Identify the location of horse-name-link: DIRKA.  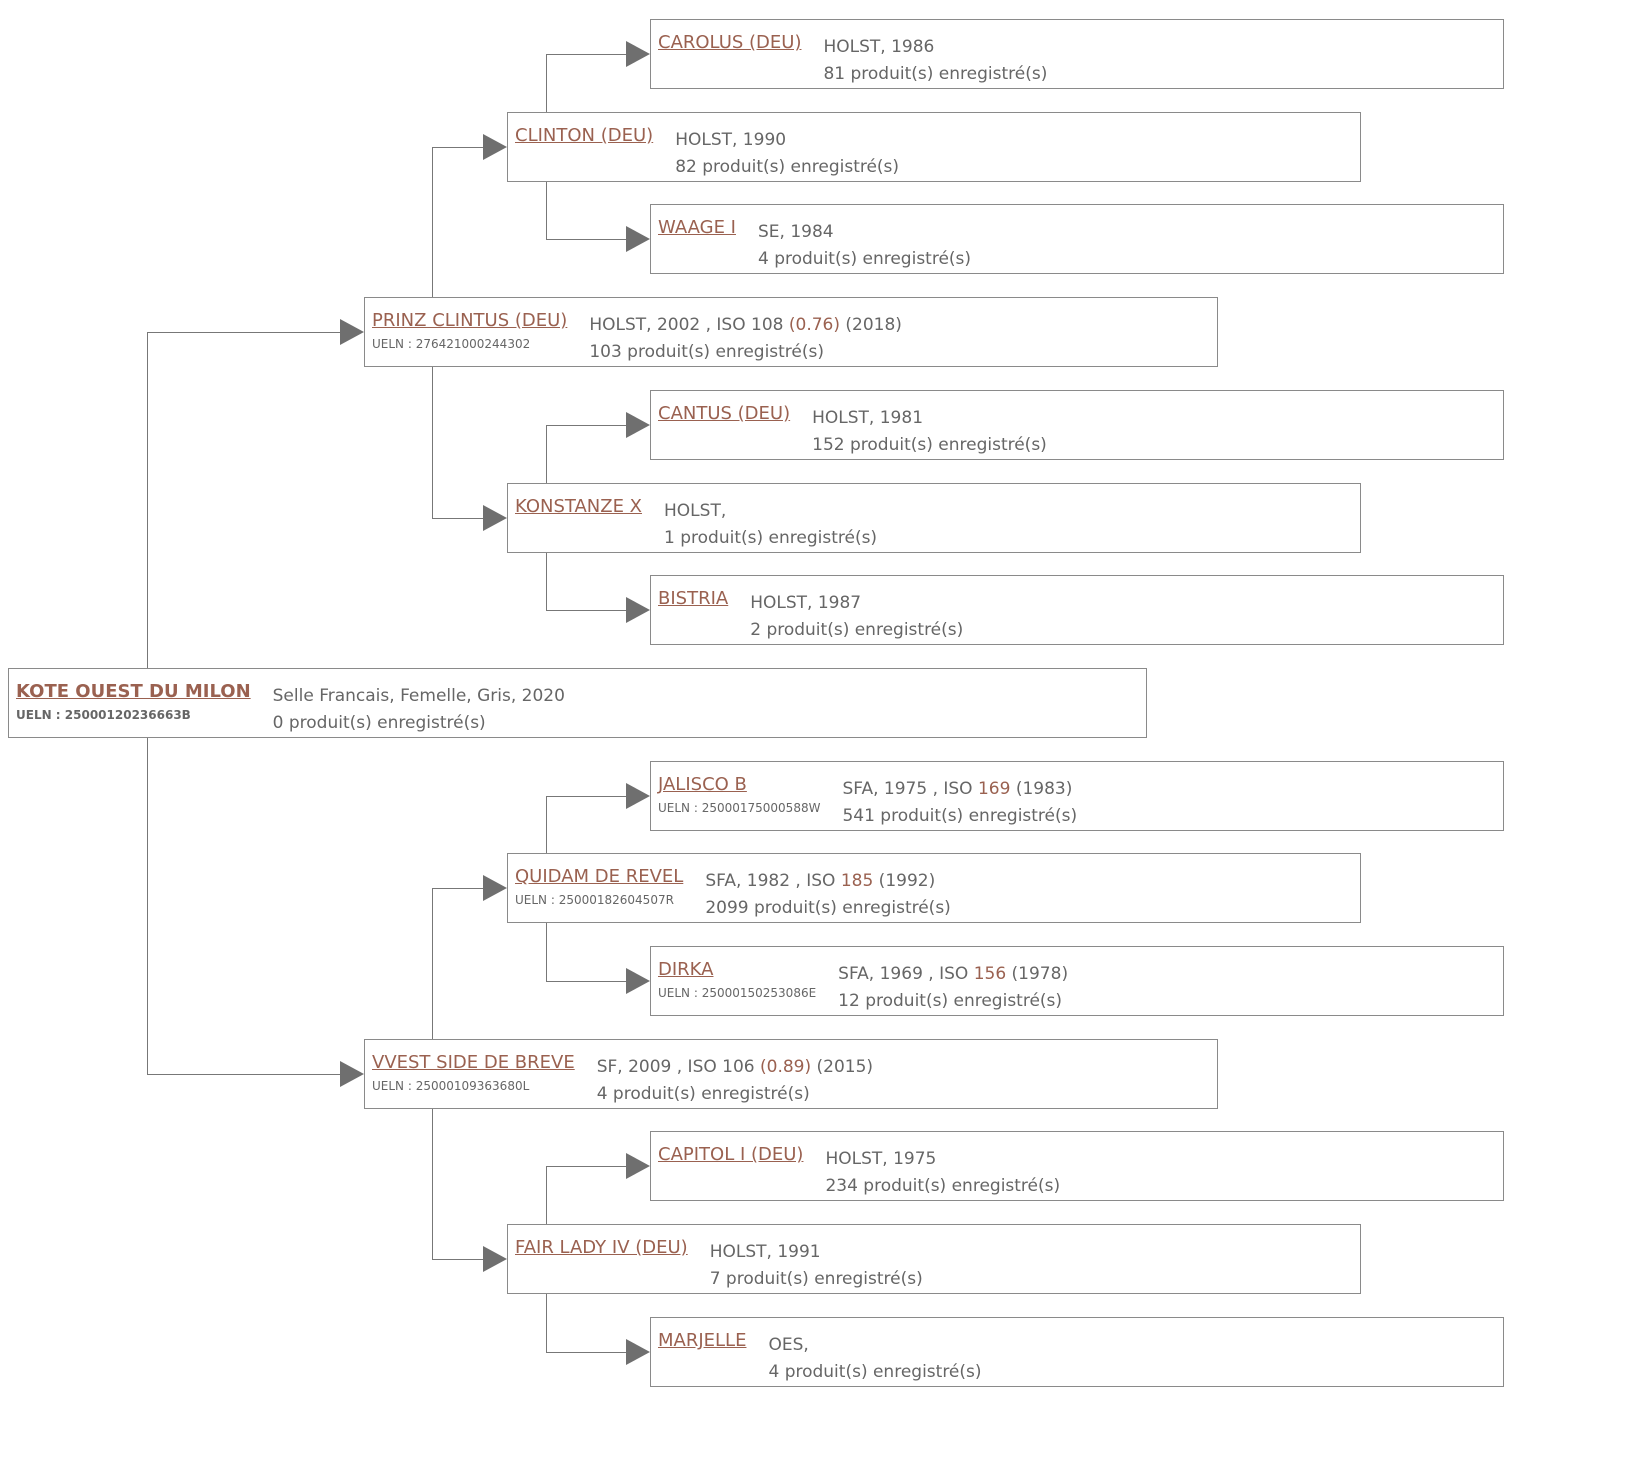
(686, 969).